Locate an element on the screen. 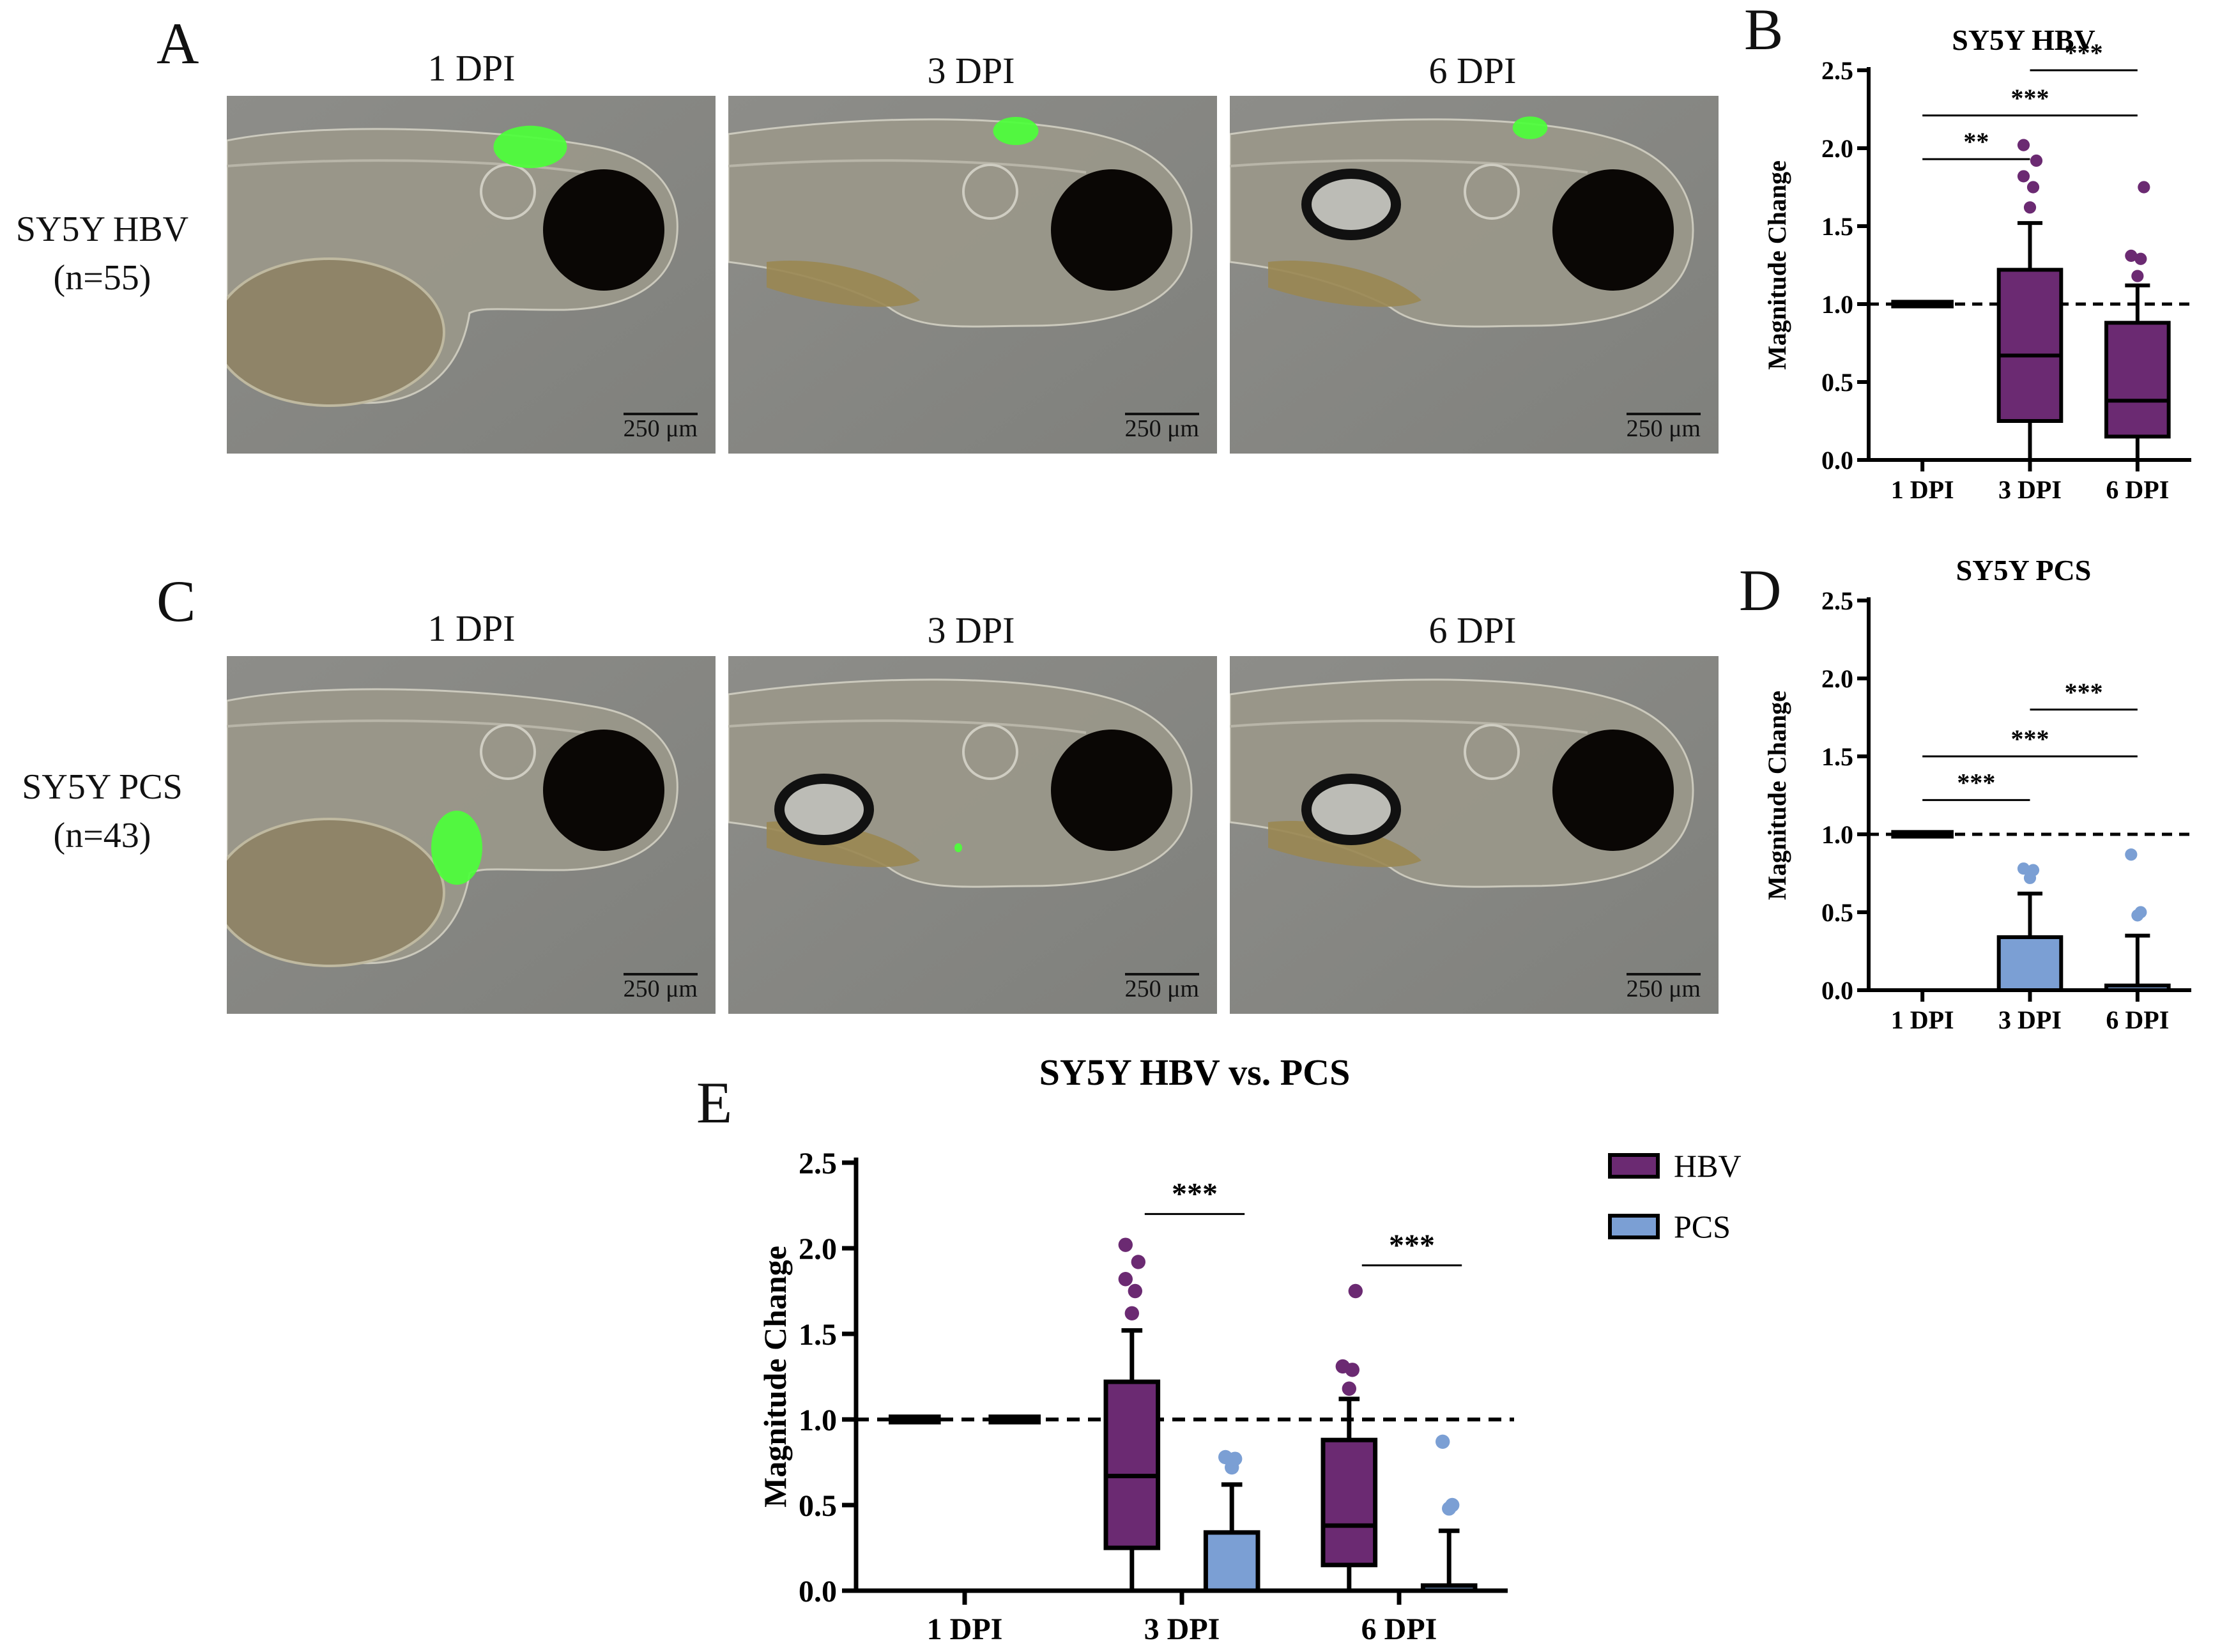  x-tick-label: 3 DPI is located at coordinates (1182, 1629).